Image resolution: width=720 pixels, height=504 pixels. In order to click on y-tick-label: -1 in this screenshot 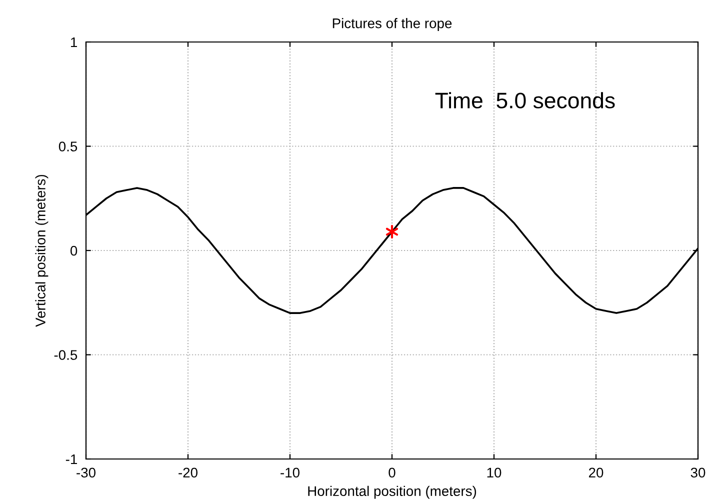, I will do `click(71, 459)`.